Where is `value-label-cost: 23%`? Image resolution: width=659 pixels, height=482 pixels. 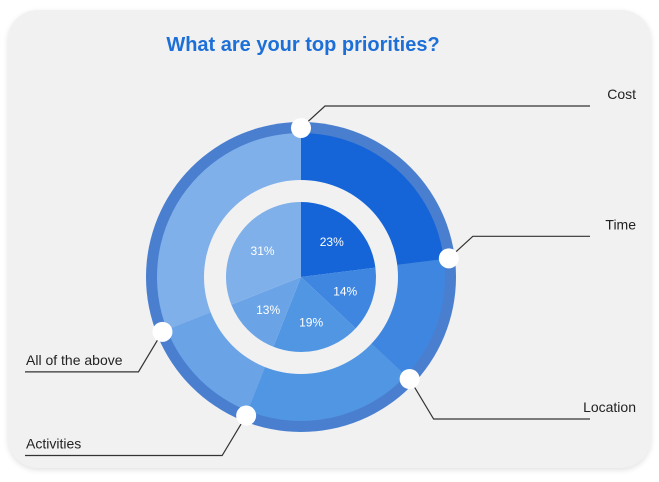
value-label-cost: 23% is located at coordinates (332, 242).